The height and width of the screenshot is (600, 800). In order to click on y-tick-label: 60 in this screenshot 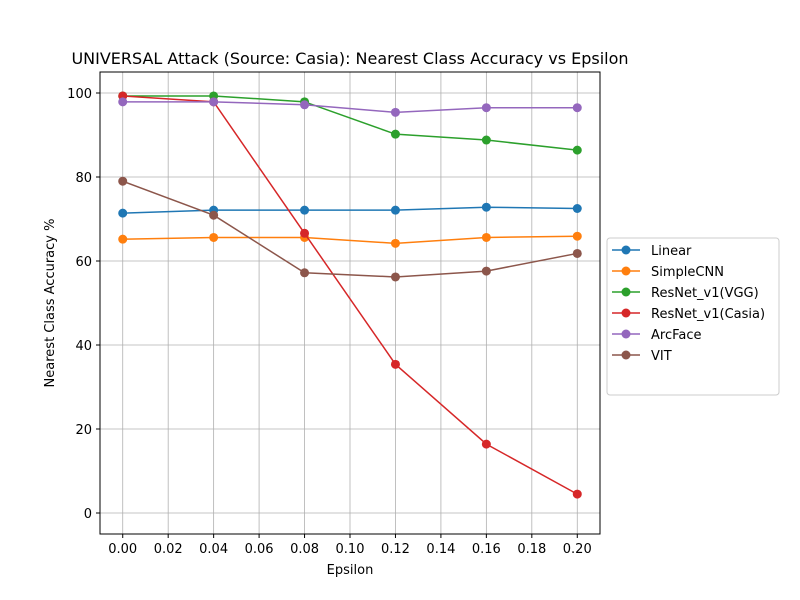, I will do `click(83, 262)`.